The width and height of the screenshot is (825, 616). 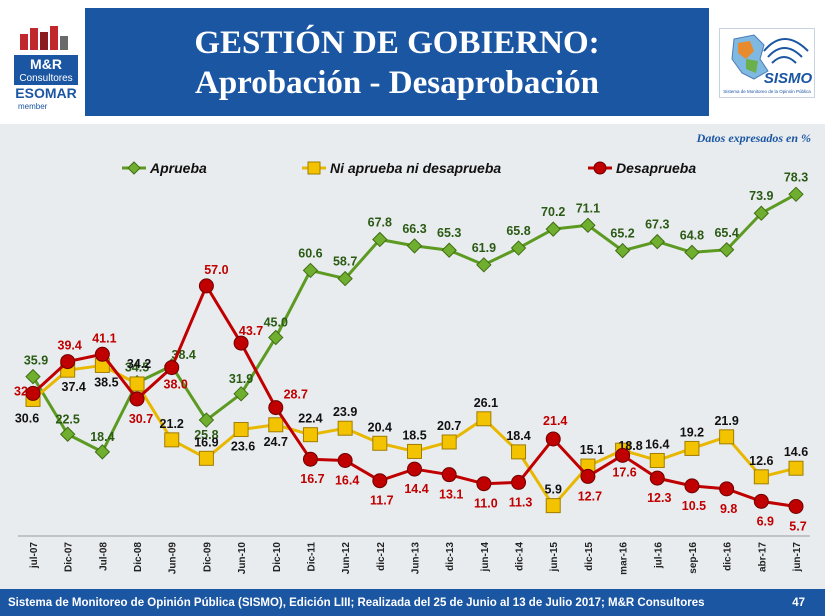 What do you see at coordinates (592, 450) in the screenshot?
I see `data-label-ni-aprueba-ni-desaprueba-dic-15: 15.1` at bounding box center [592, 450].